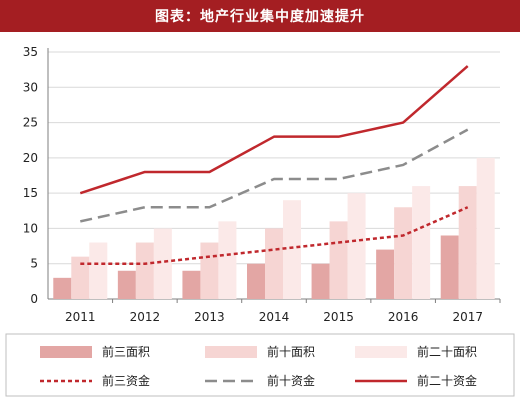 This screenshot has width=520, height=400. I want to click on legend-label-前二十面积: 前二十面积, so click(447, 351).